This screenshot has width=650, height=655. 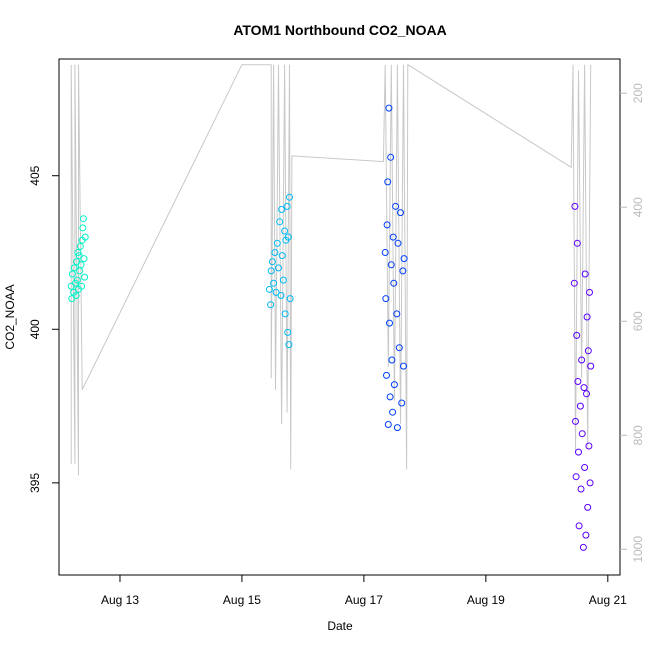 What do you see at coordinates (340, 626) in the screenshot?
I see `x-axis-label: Date` at bounding box center [340, 626].